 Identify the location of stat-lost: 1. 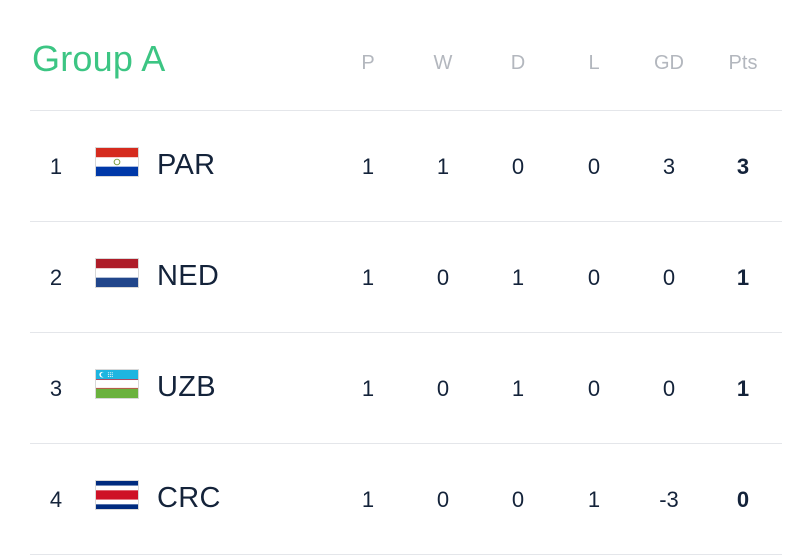
(594, 499).